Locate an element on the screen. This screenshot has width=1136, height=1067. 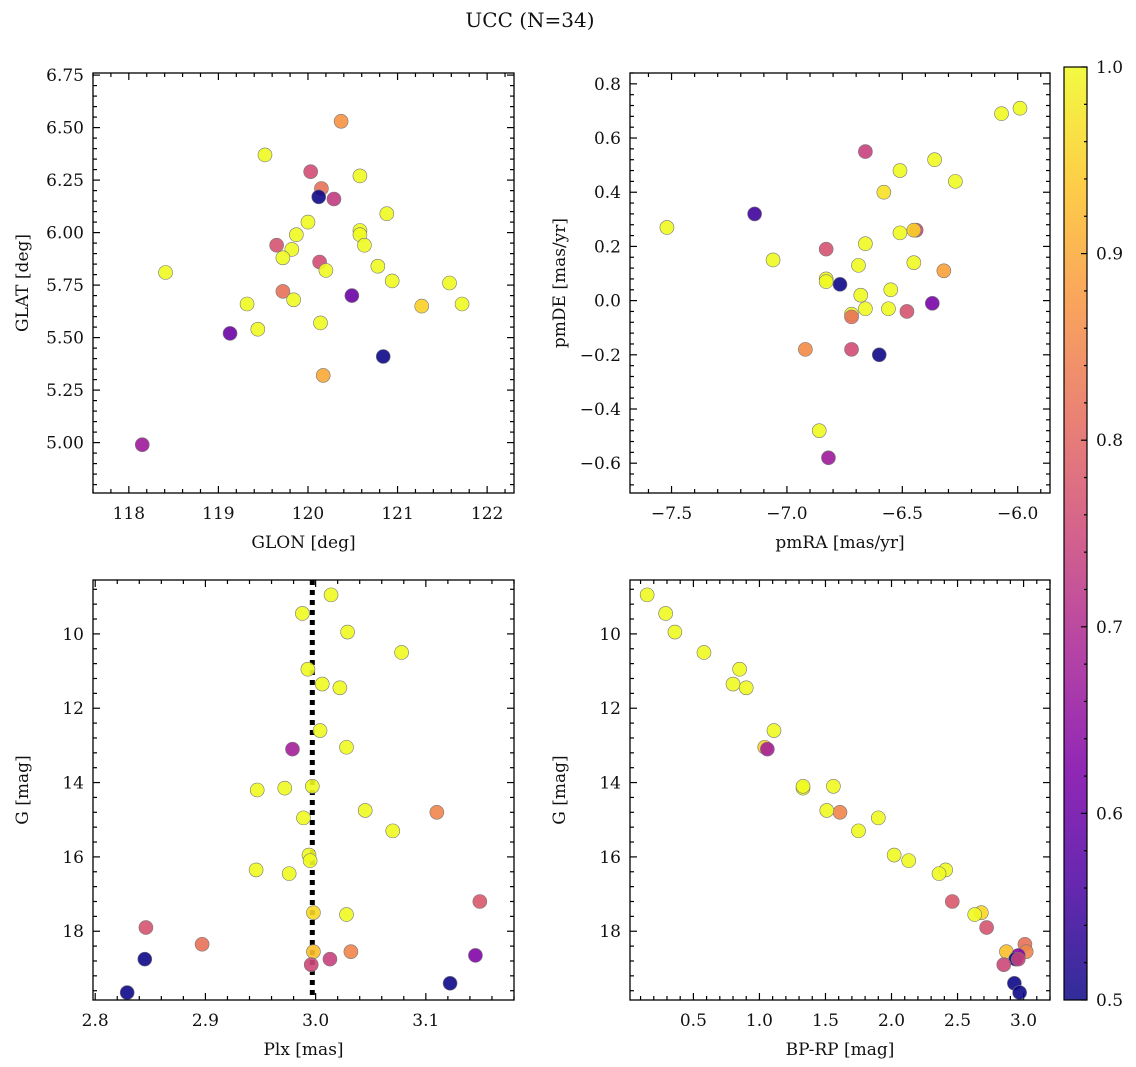
y-axis-label: GLAT [deg] is located at coordinates (23, 283).